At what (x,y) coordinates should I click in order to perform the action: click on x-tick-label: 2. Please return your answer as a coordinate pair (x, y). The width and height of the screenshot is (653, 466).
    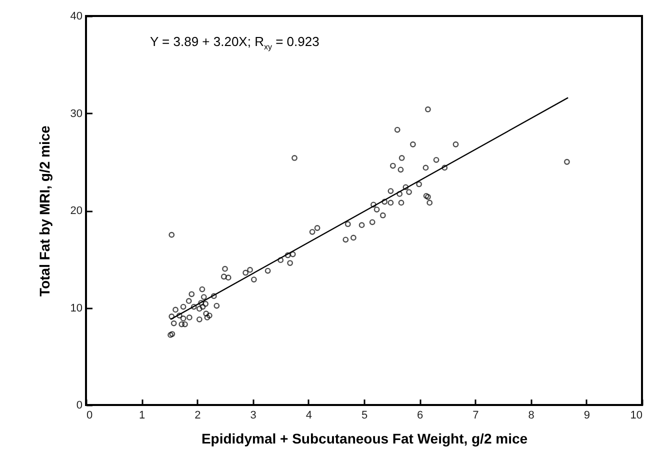
    Looking at the image, I should click on (197, 416).